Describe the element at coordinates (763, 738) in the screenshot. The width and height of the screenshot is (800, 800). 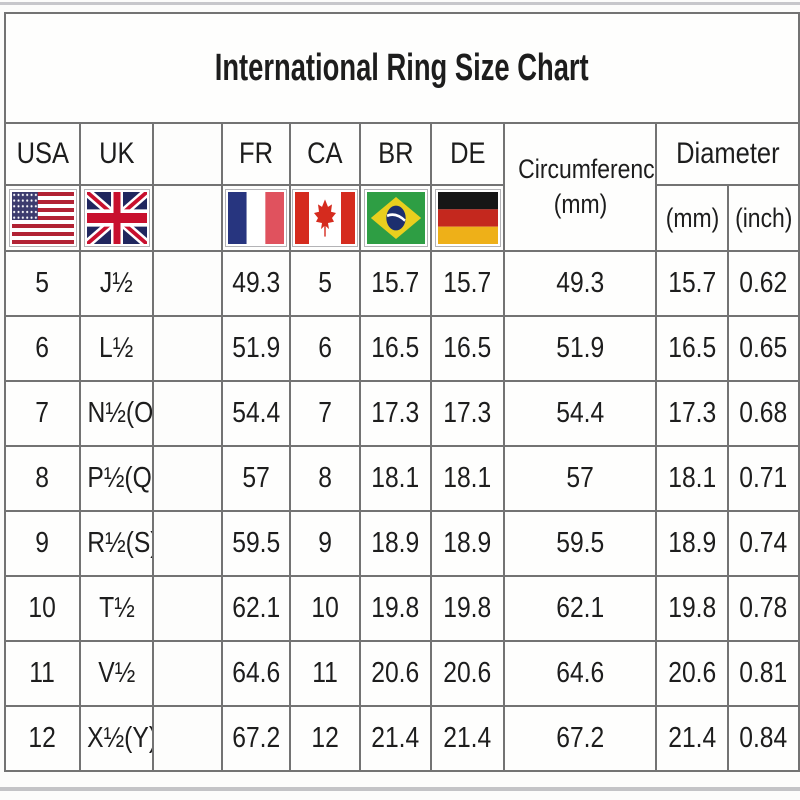
I see `cell-value: 0.84` at that location.